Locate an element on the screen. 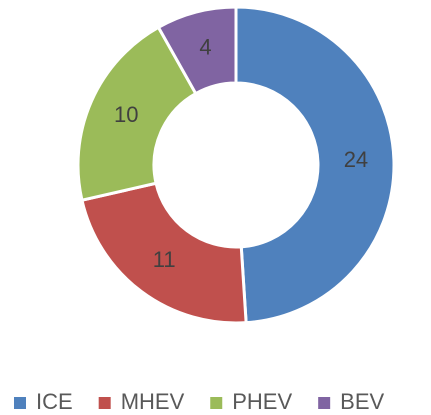 This screenshot has height=415, width=431. legend-label: PHEV is located at coordinates (262, 401).